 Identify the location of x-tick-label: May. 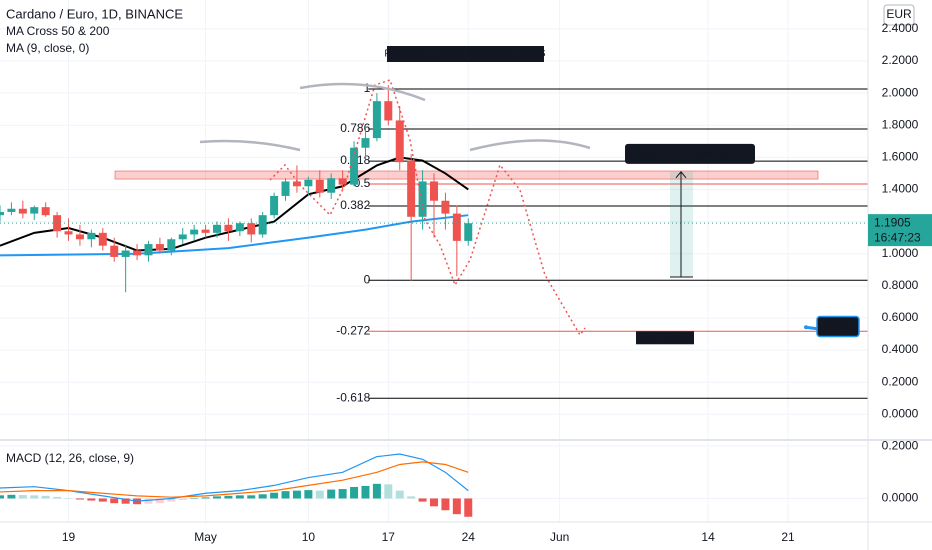
(205, 537).